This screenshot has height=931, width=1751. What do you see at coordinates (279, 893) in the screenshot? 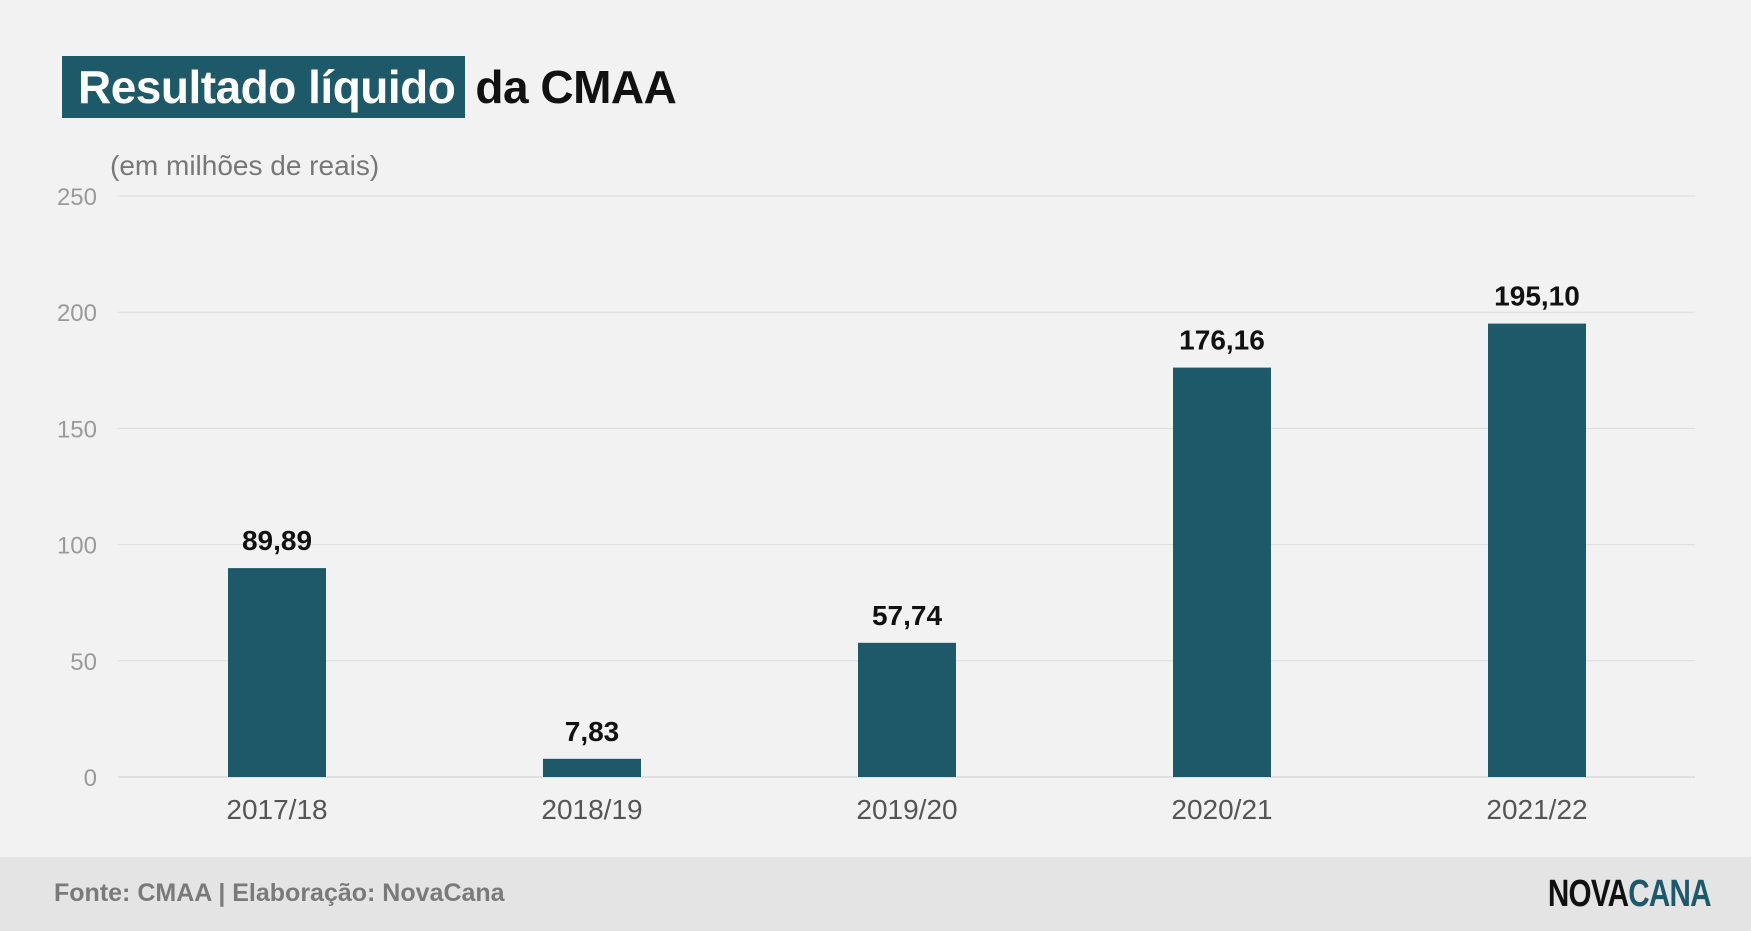
I see `footer-source: Fonte: CMAA | Elaboração: NovaCana` at bounding box center [279, 893].